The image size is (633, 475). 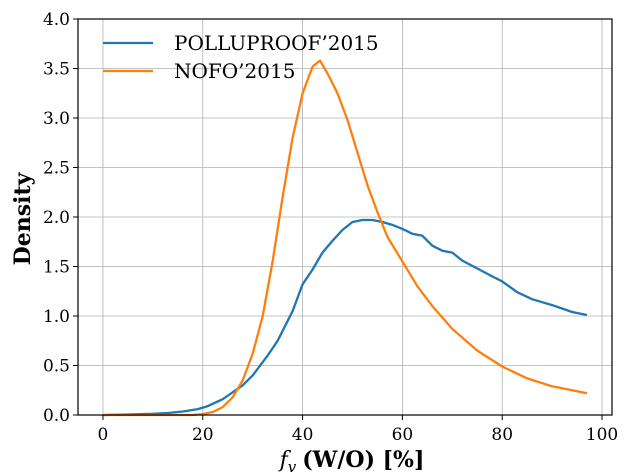 What do you see at coordinates (502, 435) in the screenshot?
I see `x-tick-label: 80` at bounding box center [502, 435].